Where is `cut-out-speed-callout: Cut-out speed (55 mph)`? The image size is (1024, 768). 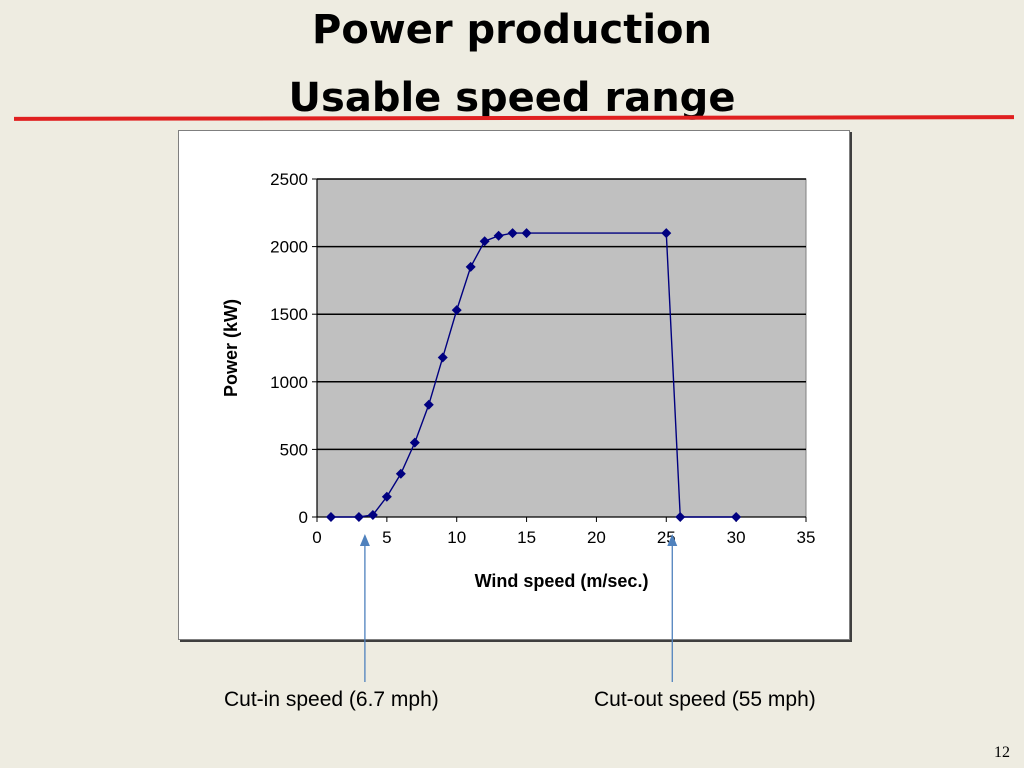
cut-out-speed-callout: Cut-out speed (55 mph) is located at coordinates (705, 699).